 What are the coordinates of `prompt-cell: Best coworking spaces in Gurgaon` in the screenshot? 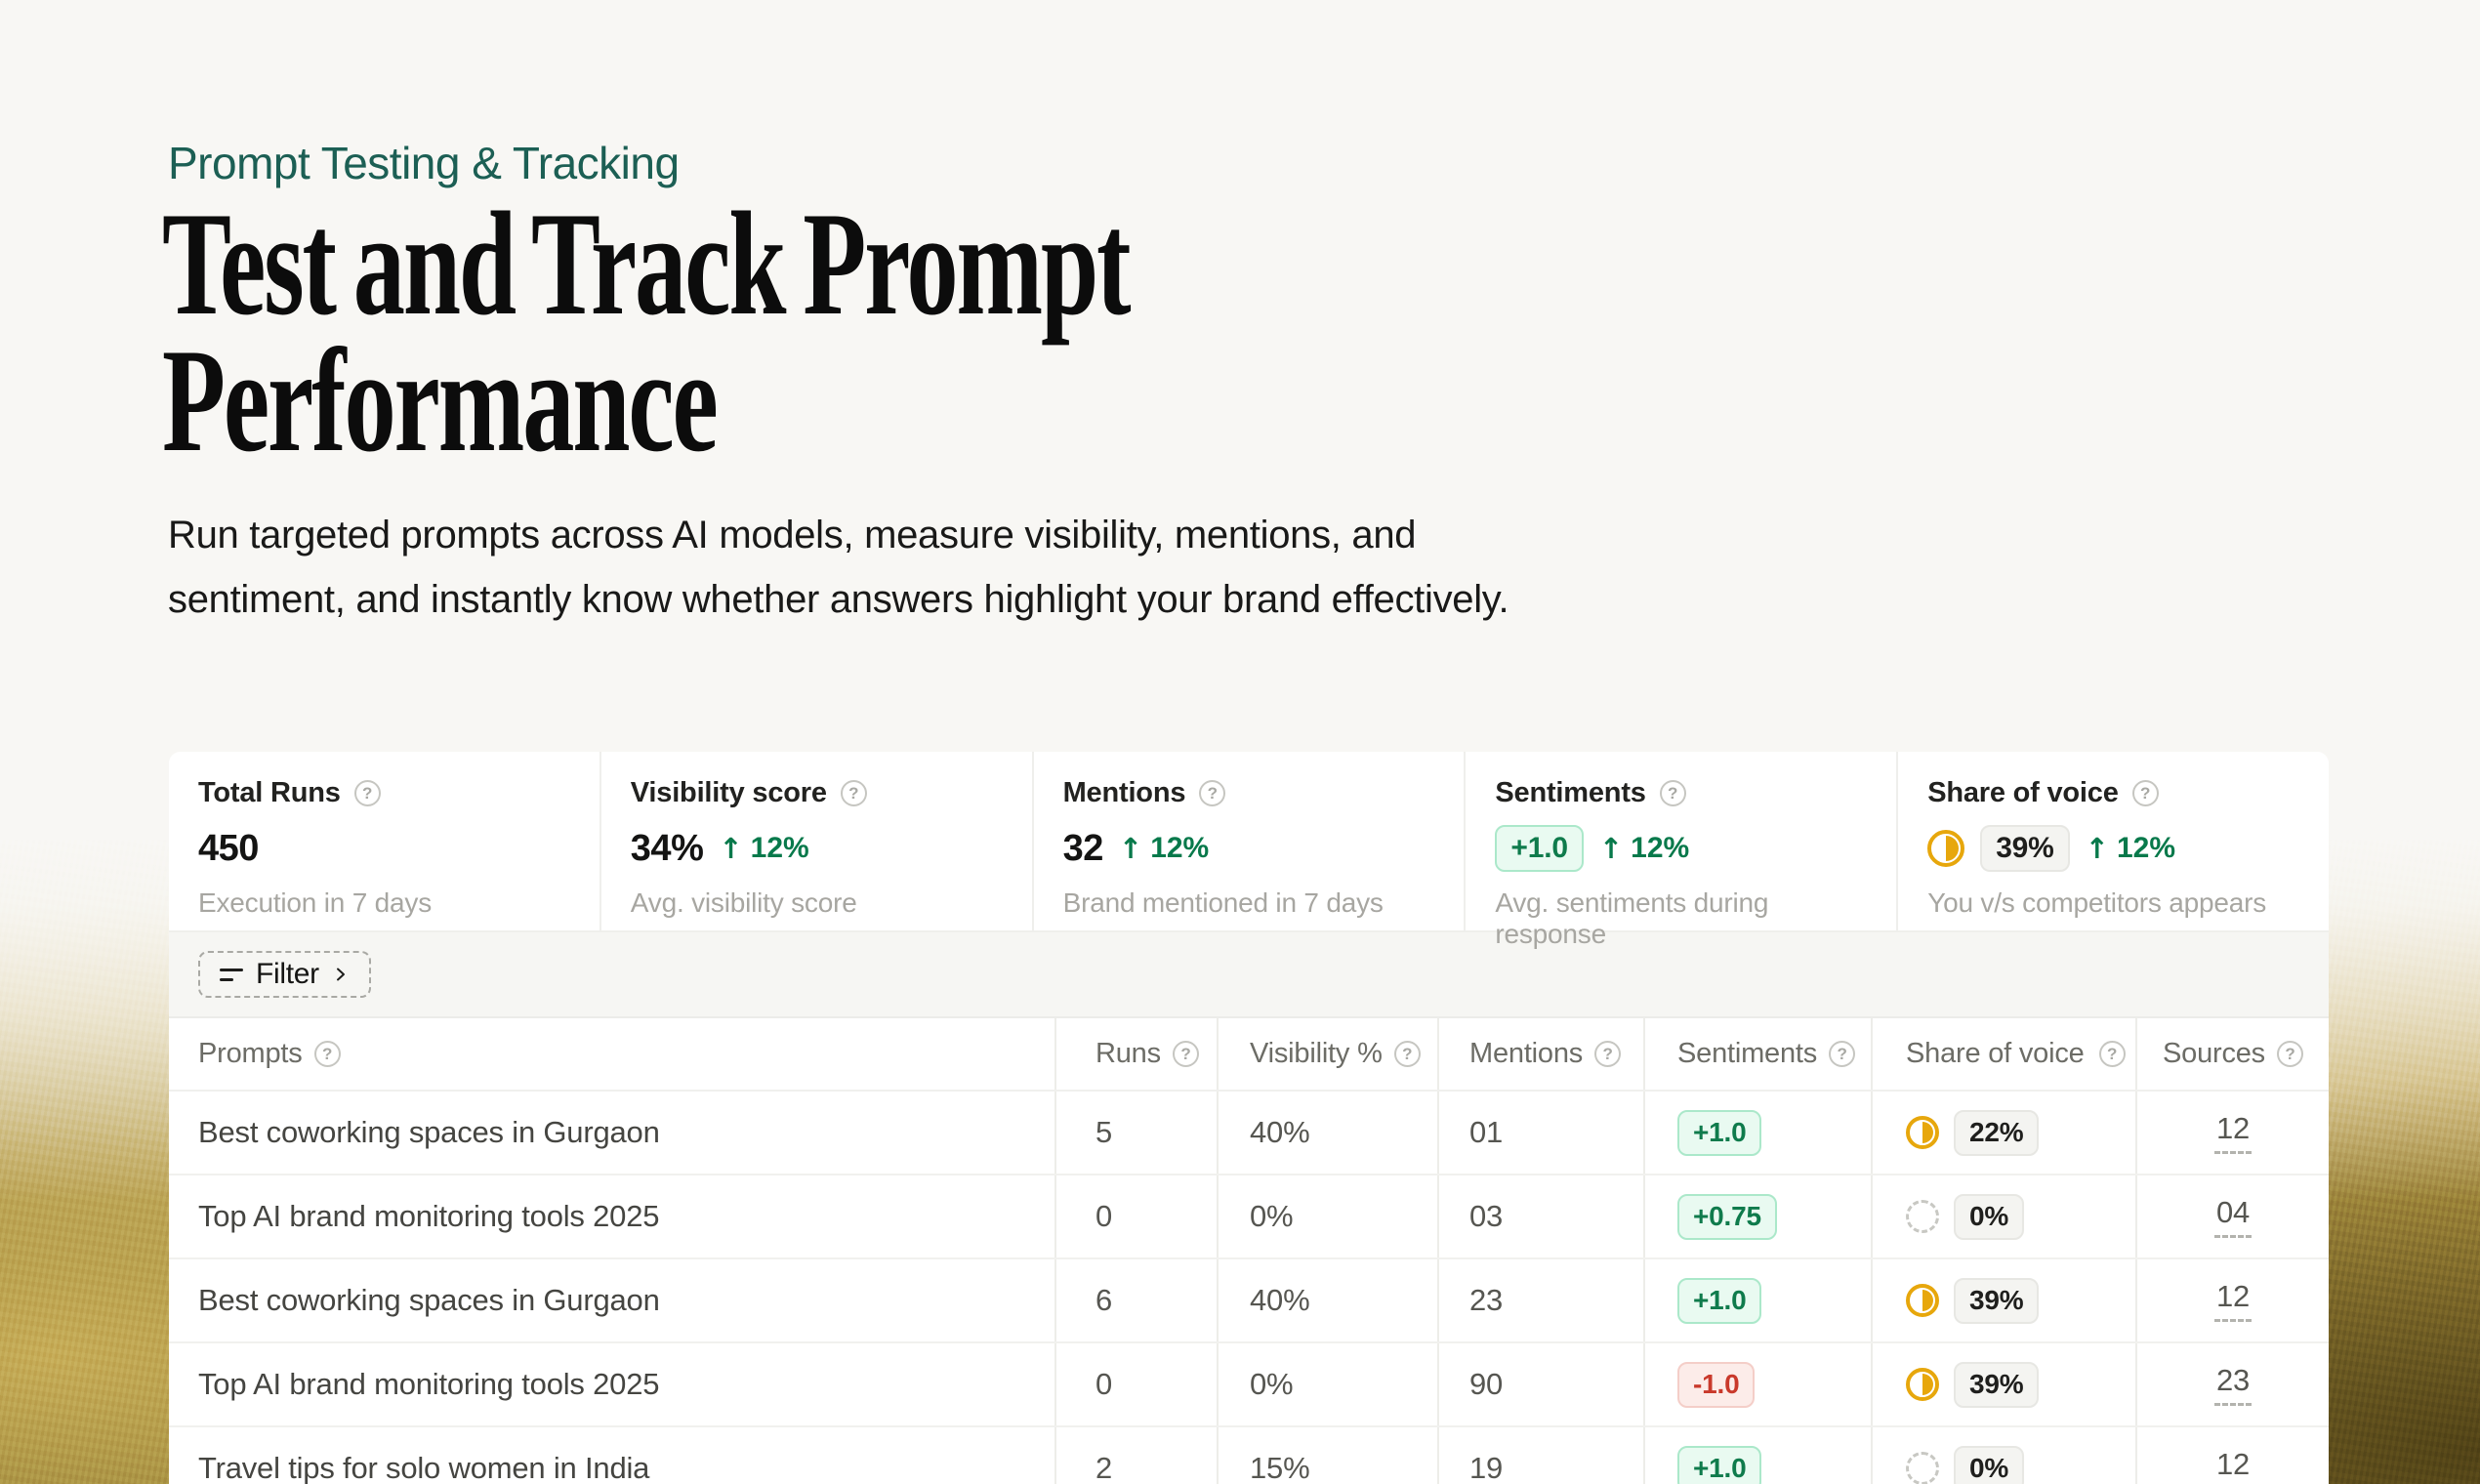 It's located at (611, 1133).